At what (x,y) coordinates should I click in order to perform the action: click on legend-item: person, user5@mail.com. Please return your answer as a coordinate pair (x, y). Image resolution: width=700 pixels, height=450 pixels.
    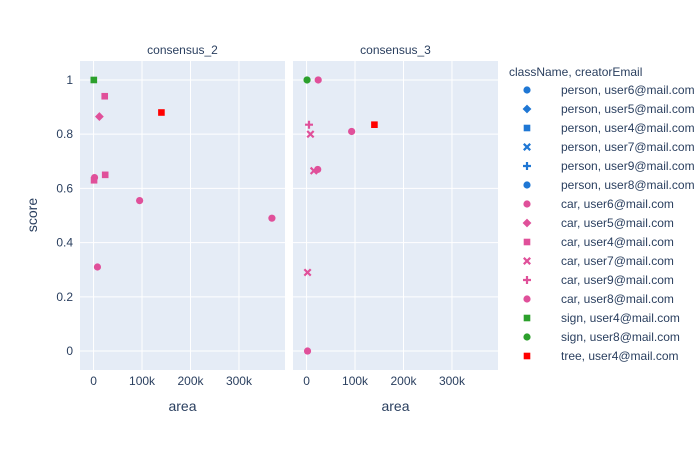
    Looking at the image, I should click on (608, 109).